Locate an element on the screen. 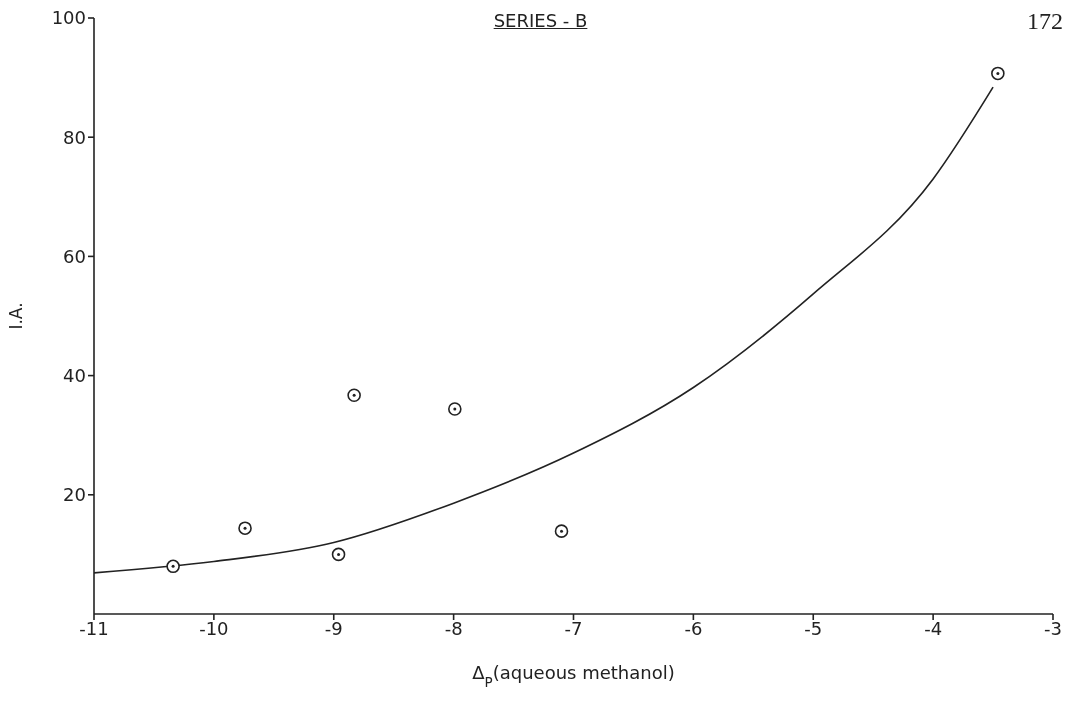  y-tick-label: 80 is located at coordinates (74, 137).